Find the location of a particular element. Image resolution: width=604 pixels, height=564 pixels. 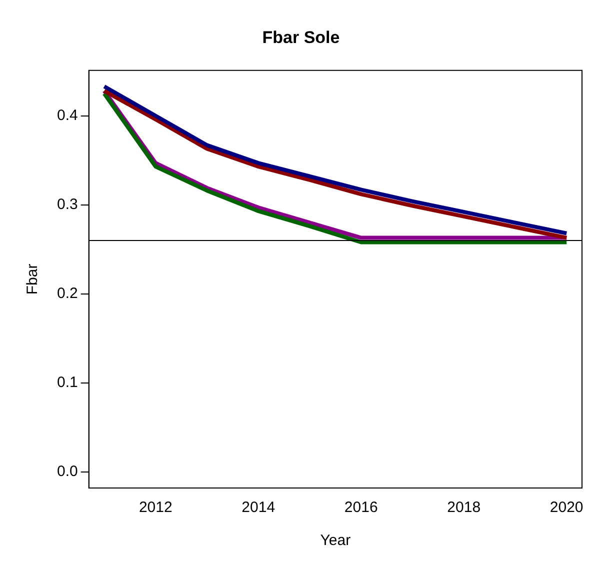

x-axis-title: Year is located at coordinates (335, 541).